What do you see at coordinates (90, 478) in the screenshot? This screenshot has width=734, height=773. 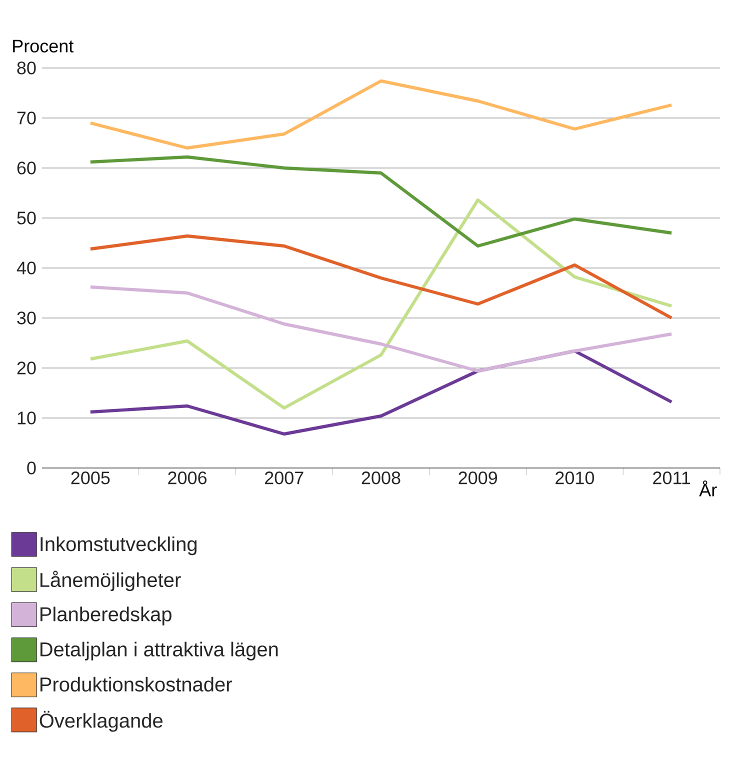 I see `x-tick-label: 2005` at bounding box center [90, 478].